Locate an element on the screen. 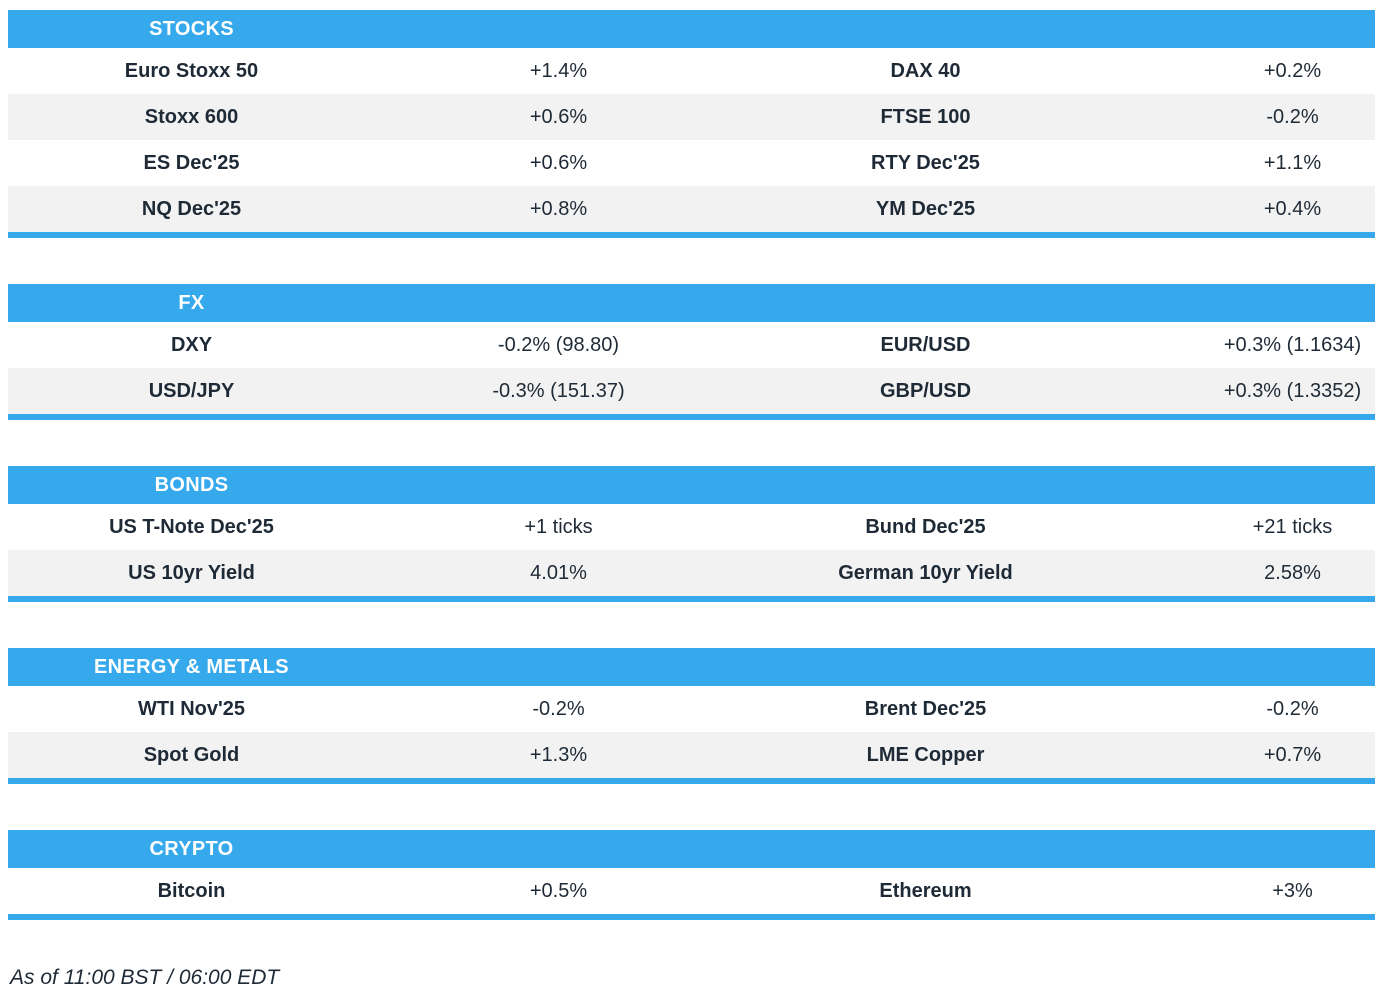 The height and width of the screenshot is (1003, 1375). instrument-label: Euro Stoxx 50 is located at coordinates (191, 71).